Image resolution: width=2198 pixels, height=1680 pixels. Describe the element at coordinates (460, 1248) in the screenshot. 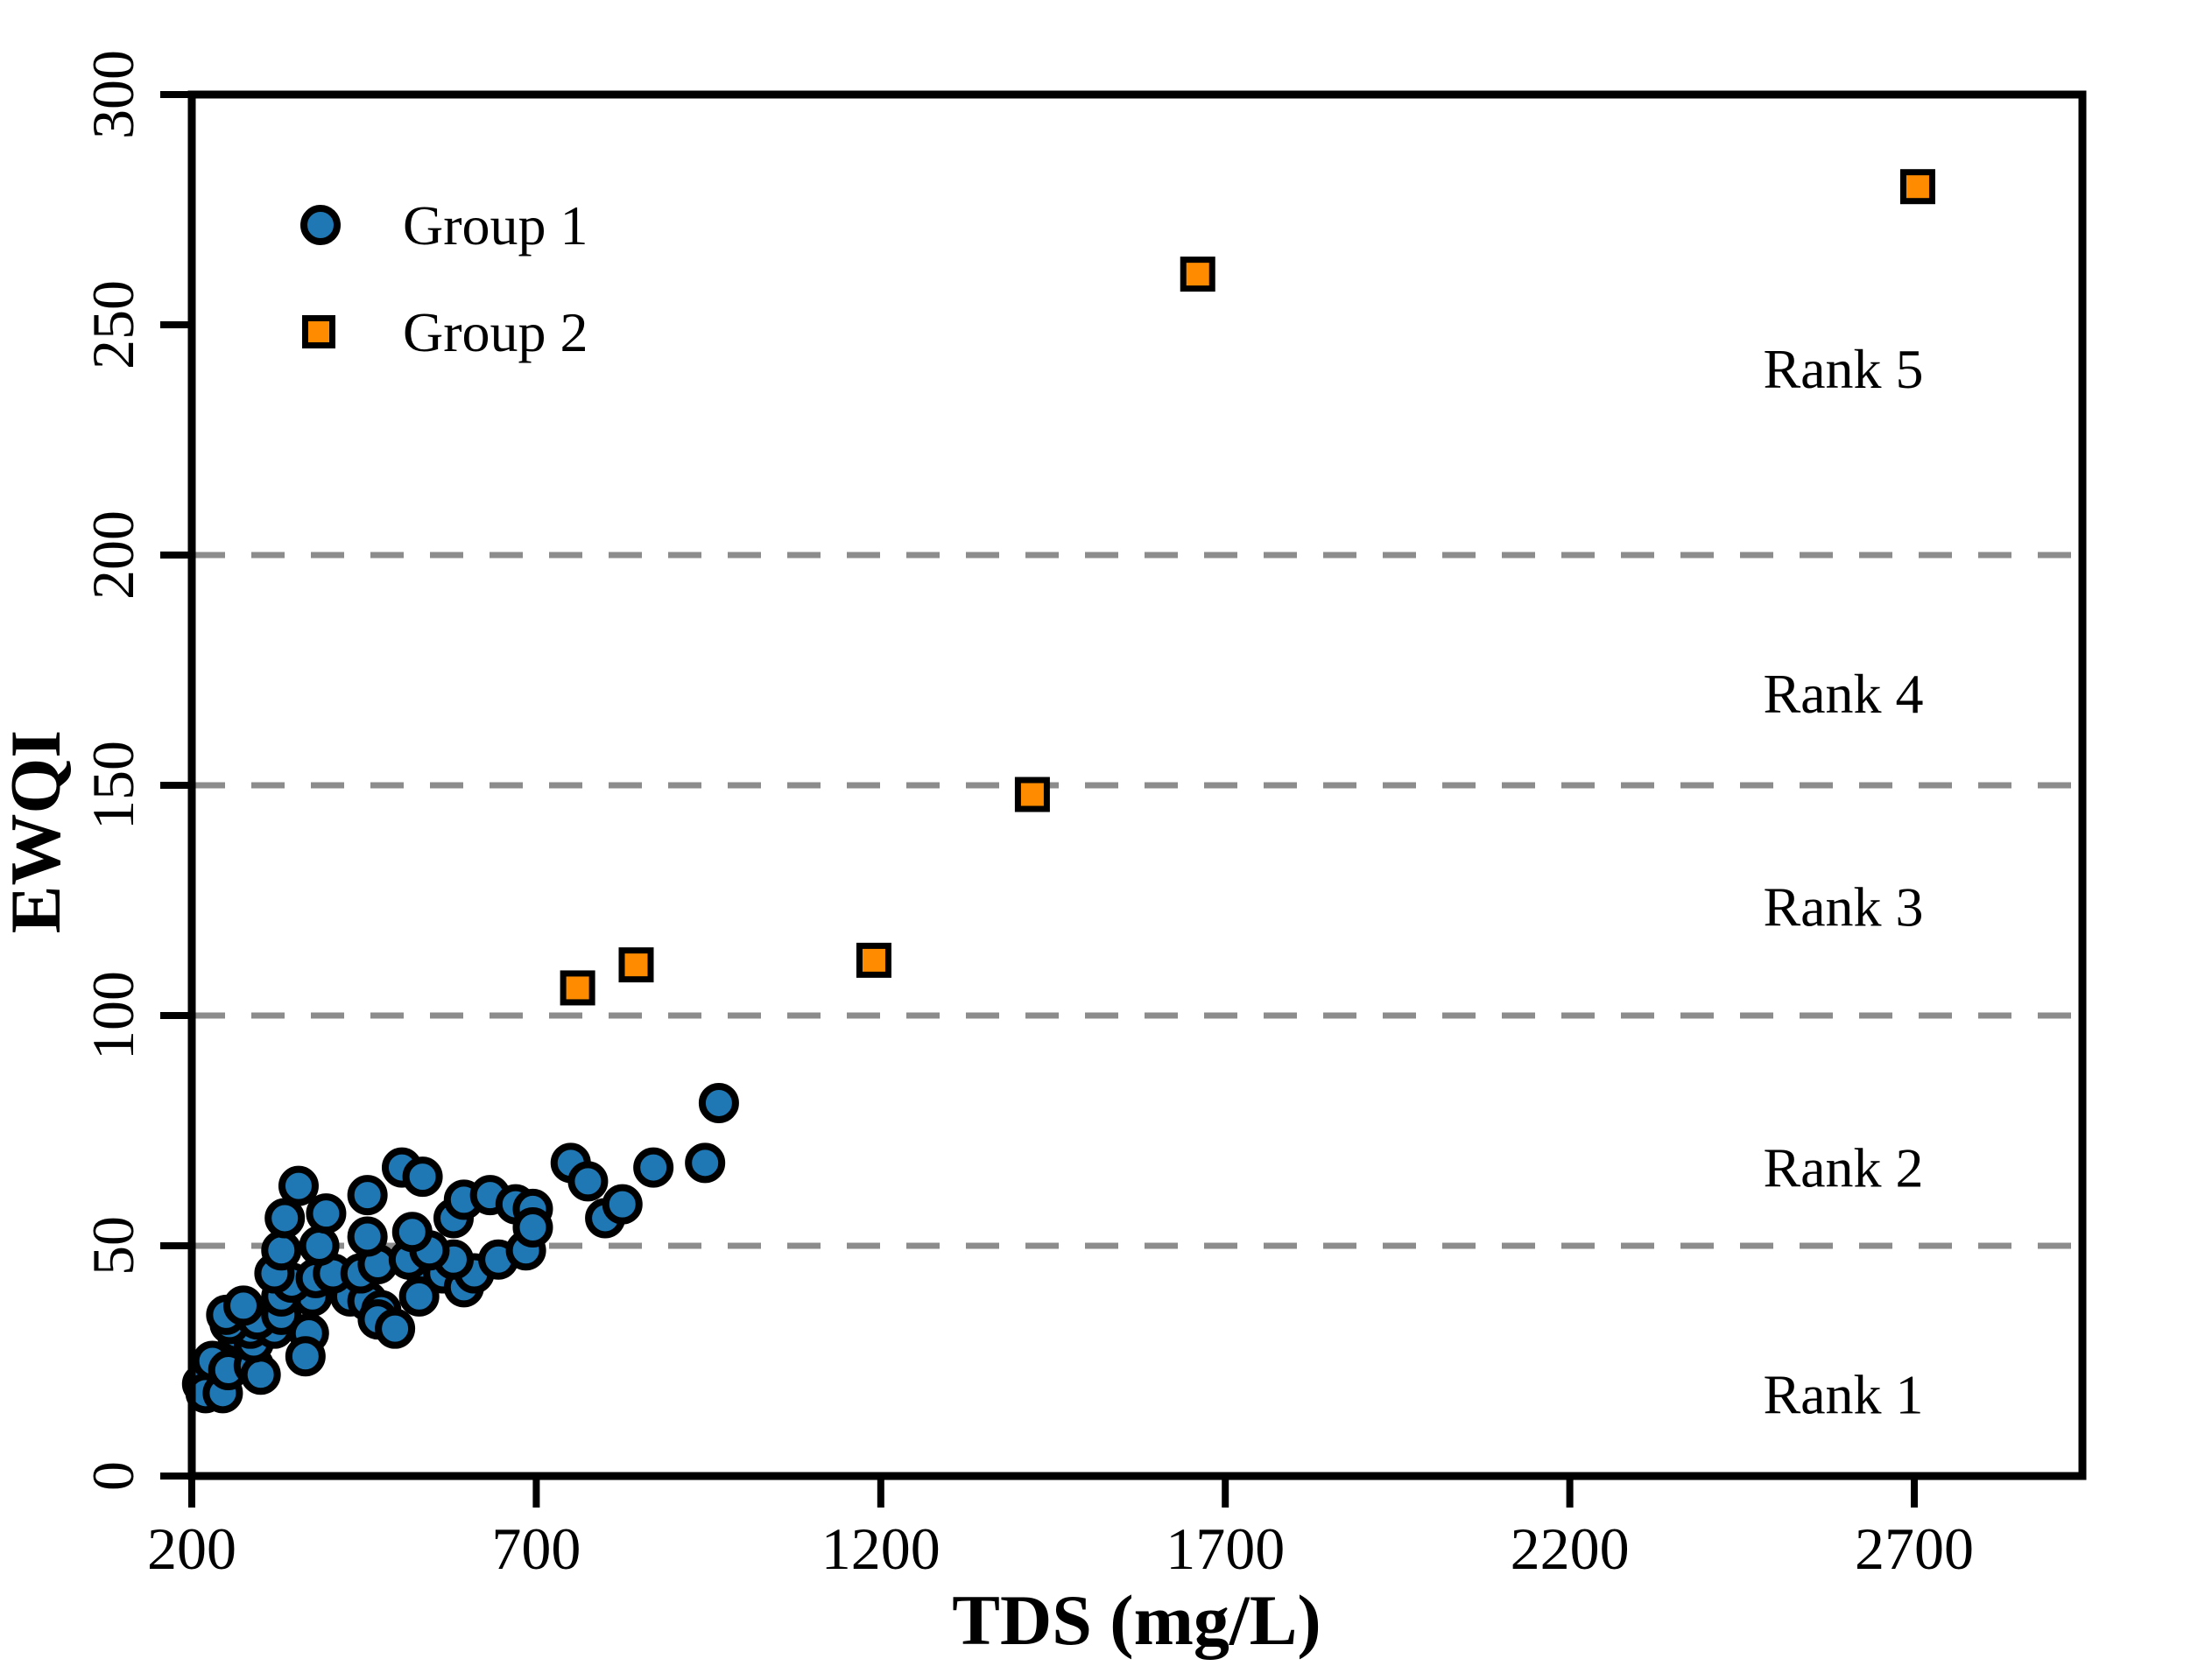

I see `series-group-1-circles` at that location.